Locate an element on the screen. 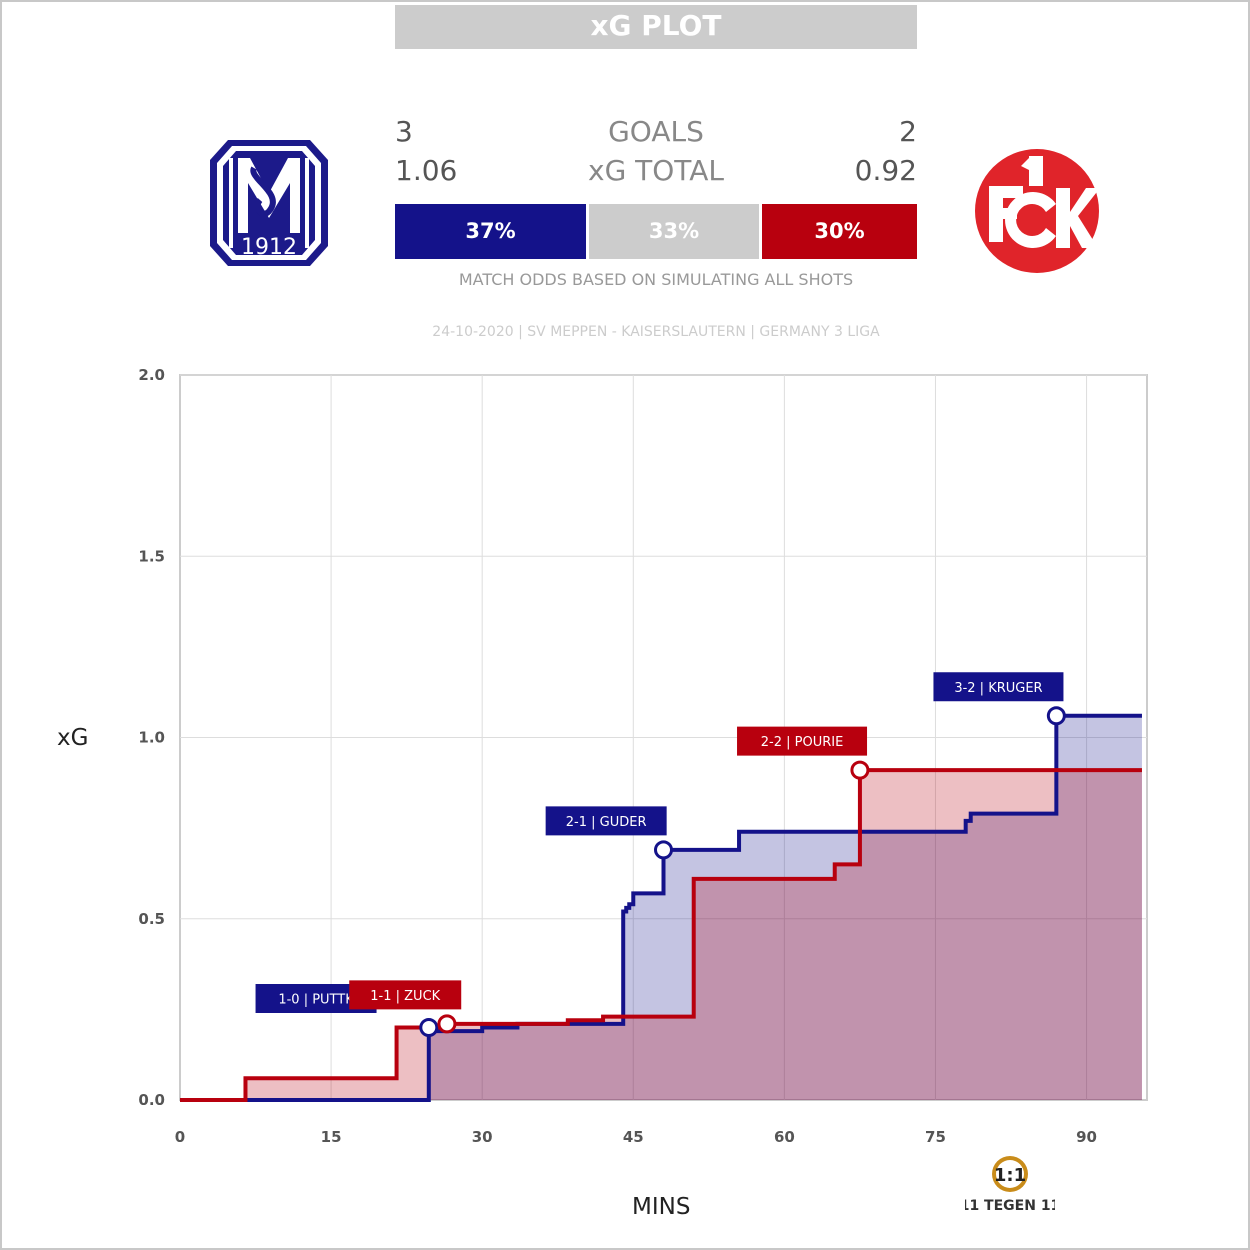  odds-caption: MATCH ODDS BASED ON SIMULATING ALL SHOTS is located at coordinates (656, 279).